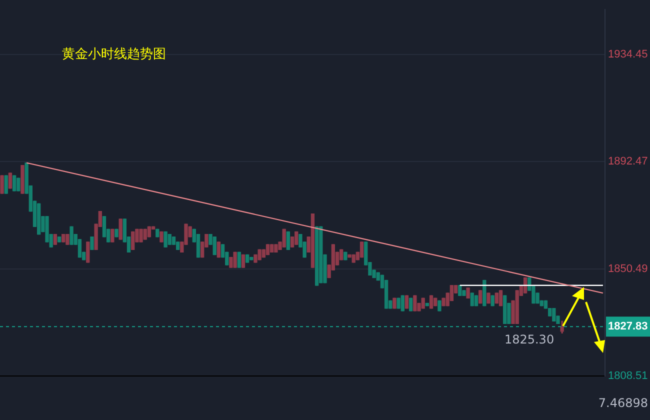  I want to click on y-tick-label: 1850.49, so click(628, 268).